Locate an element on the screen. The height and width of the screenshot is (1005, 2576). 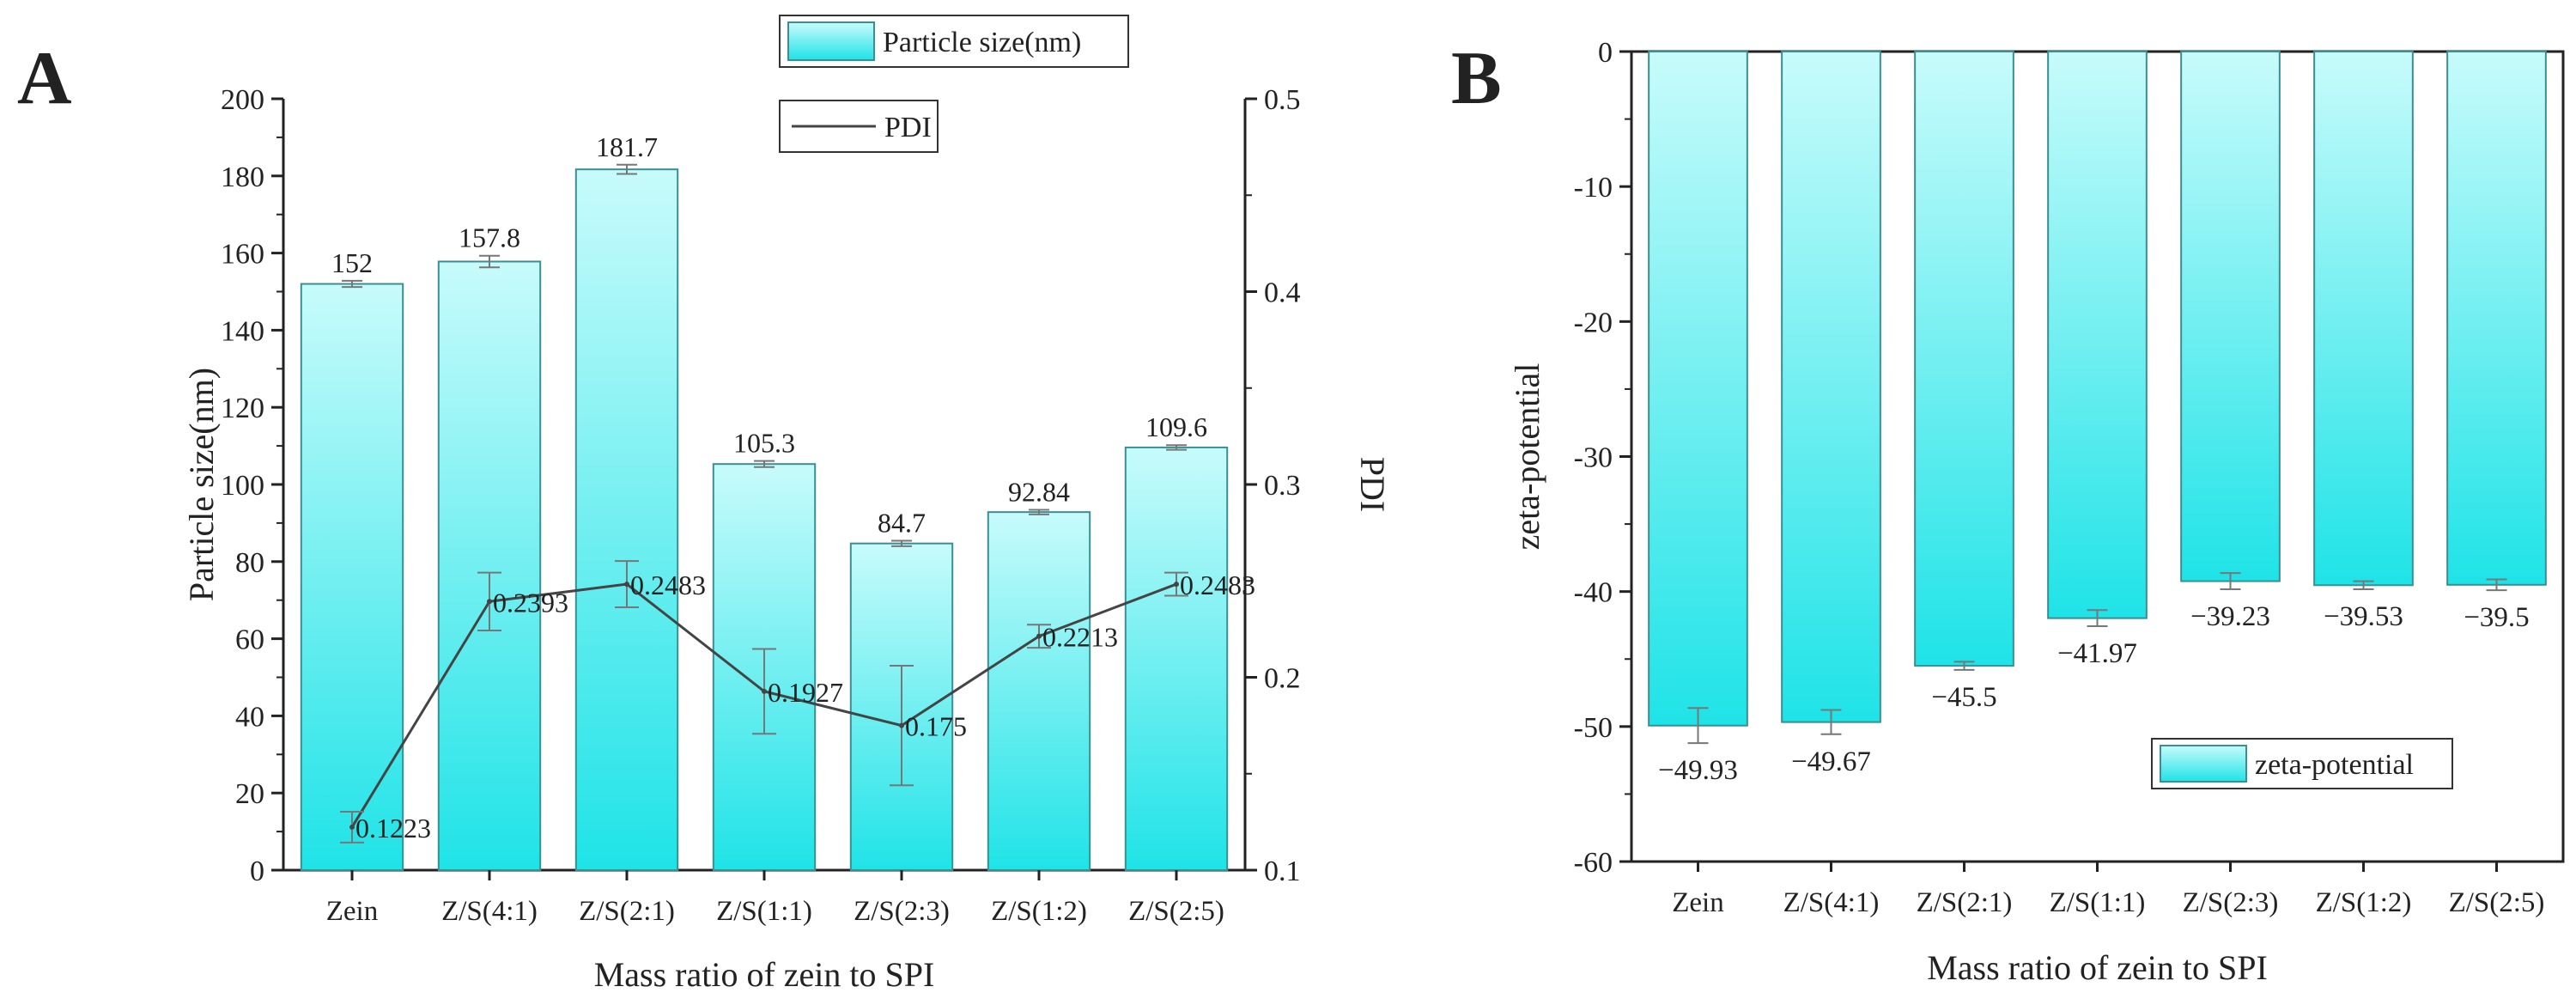
panel-a-ytick-label: 40 is located at coordinates (250, 717).